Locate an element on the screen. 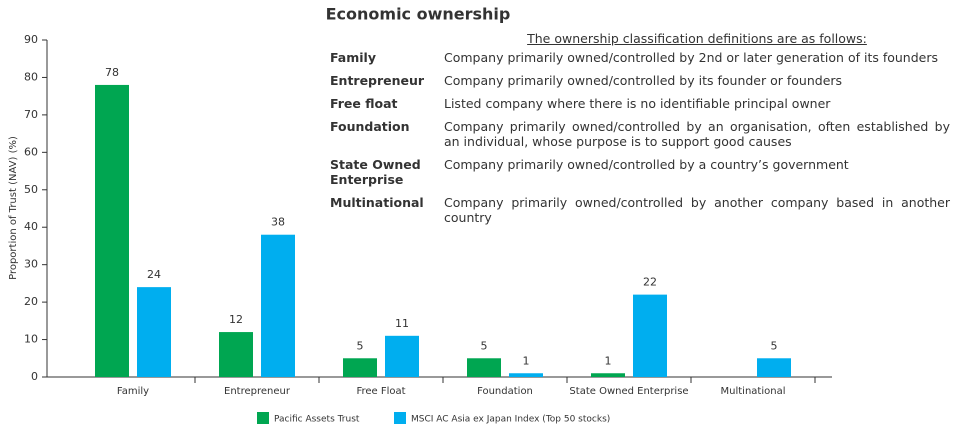 The width and height of the screenshot is (960, 428). y-tick-label: 30 is located at coordinates (31, 264).